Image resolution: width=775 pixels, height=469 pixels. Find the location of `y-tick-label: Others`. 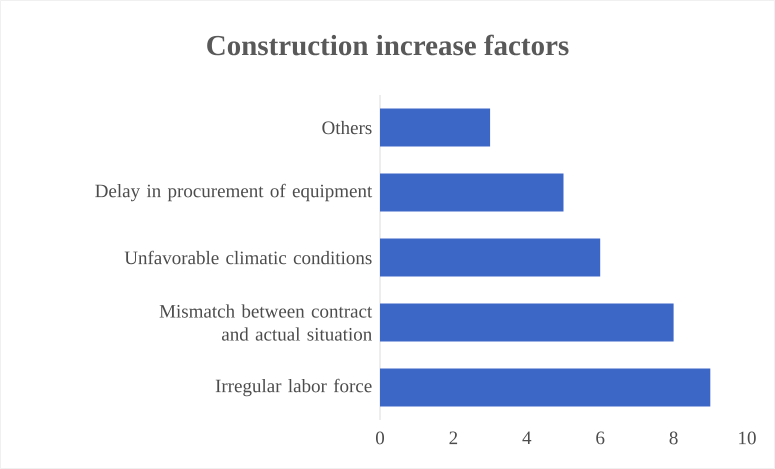

y-tick-label: Others is located at coordinates (347, 127).